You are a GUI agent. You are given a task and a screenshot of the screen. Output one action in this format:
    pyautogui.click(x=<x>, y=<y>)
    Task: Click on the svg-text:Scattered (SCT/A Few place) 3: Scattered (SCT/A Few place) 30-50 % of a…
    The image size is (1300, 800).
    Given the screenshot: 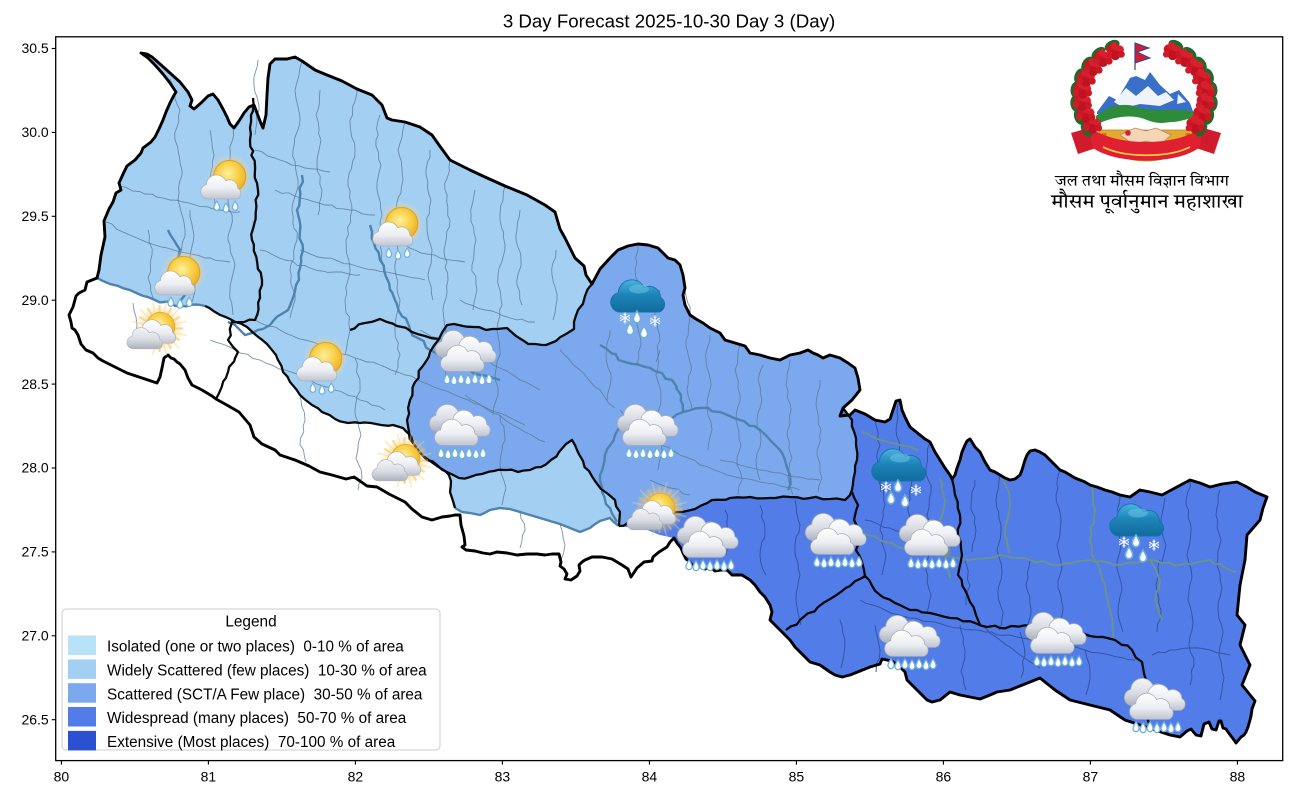 What is the action you would take?
    pyautogui.click(x=265, y=694)
    